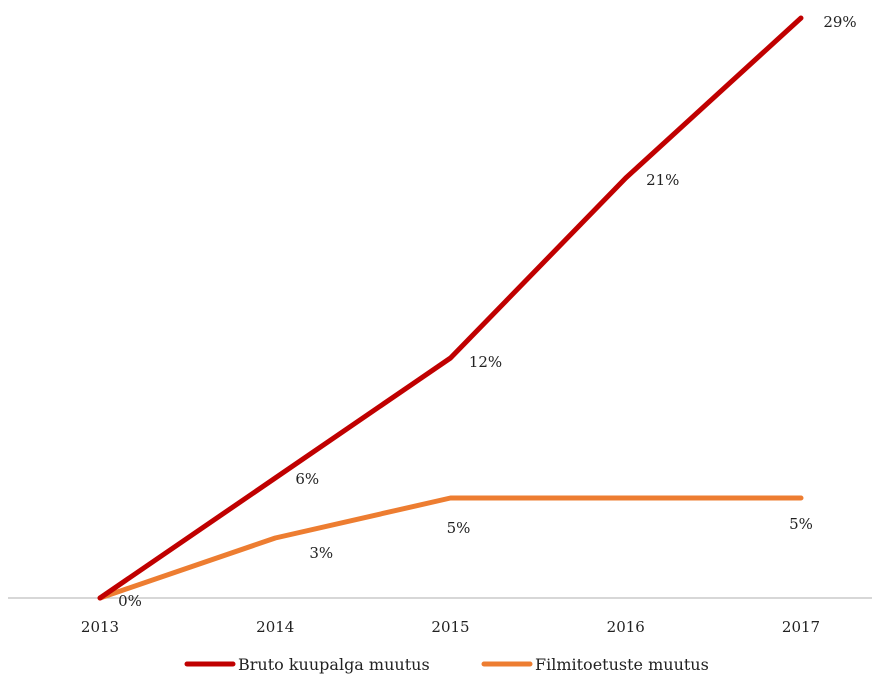 This screenshot has height=676, width=880. What do you see at coordinates (459, 528) in the screenshot?
I see `data-label-s2-2015: 5%` at bounding box center [459, 528].